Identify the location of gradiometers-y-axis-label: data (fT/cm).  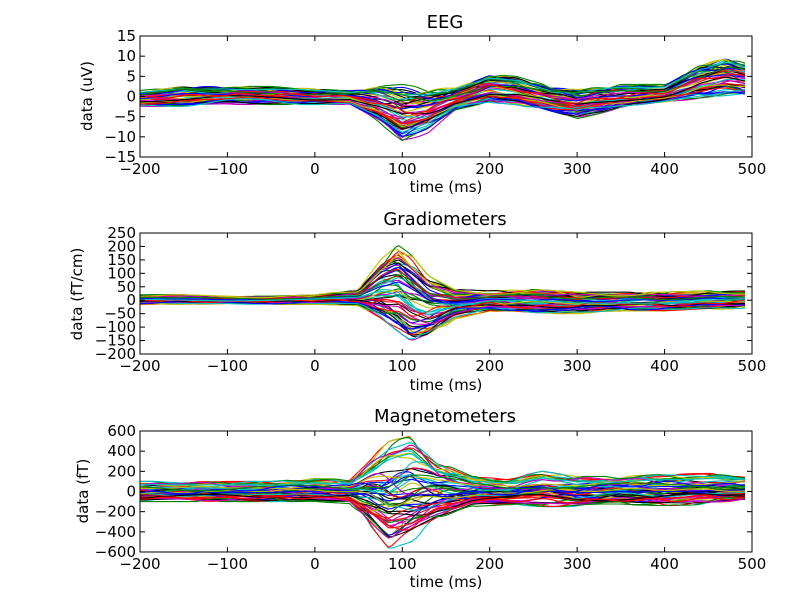
(77, 294).